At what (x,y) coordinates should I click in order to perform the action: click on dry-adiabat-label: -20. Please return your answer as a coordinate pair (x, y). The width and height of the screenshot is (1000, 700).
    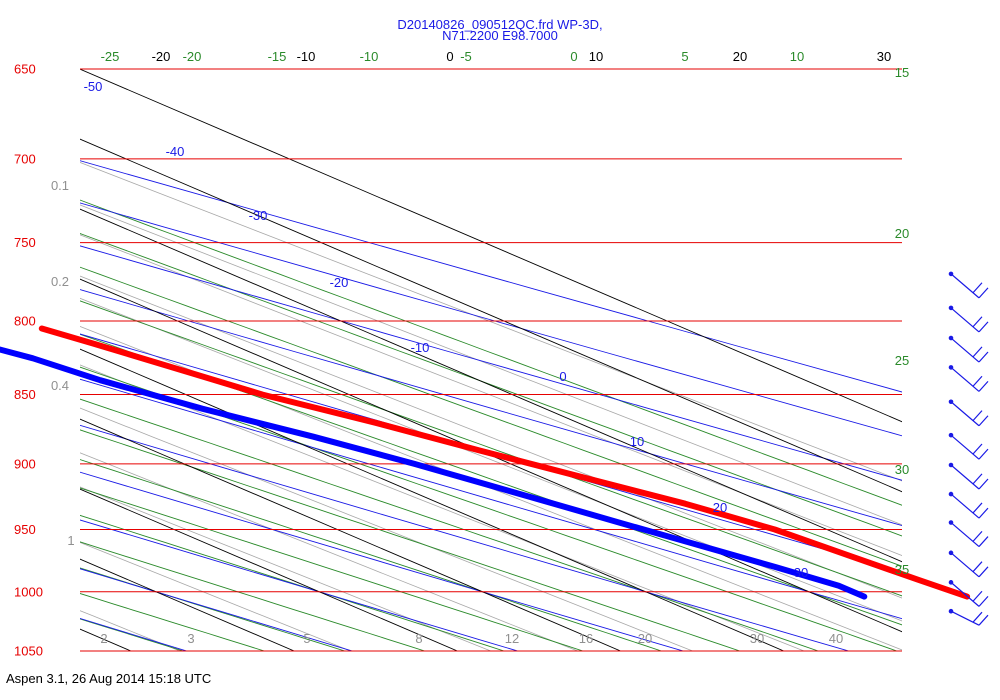
    Looking at the image, I should click on (339, 282).